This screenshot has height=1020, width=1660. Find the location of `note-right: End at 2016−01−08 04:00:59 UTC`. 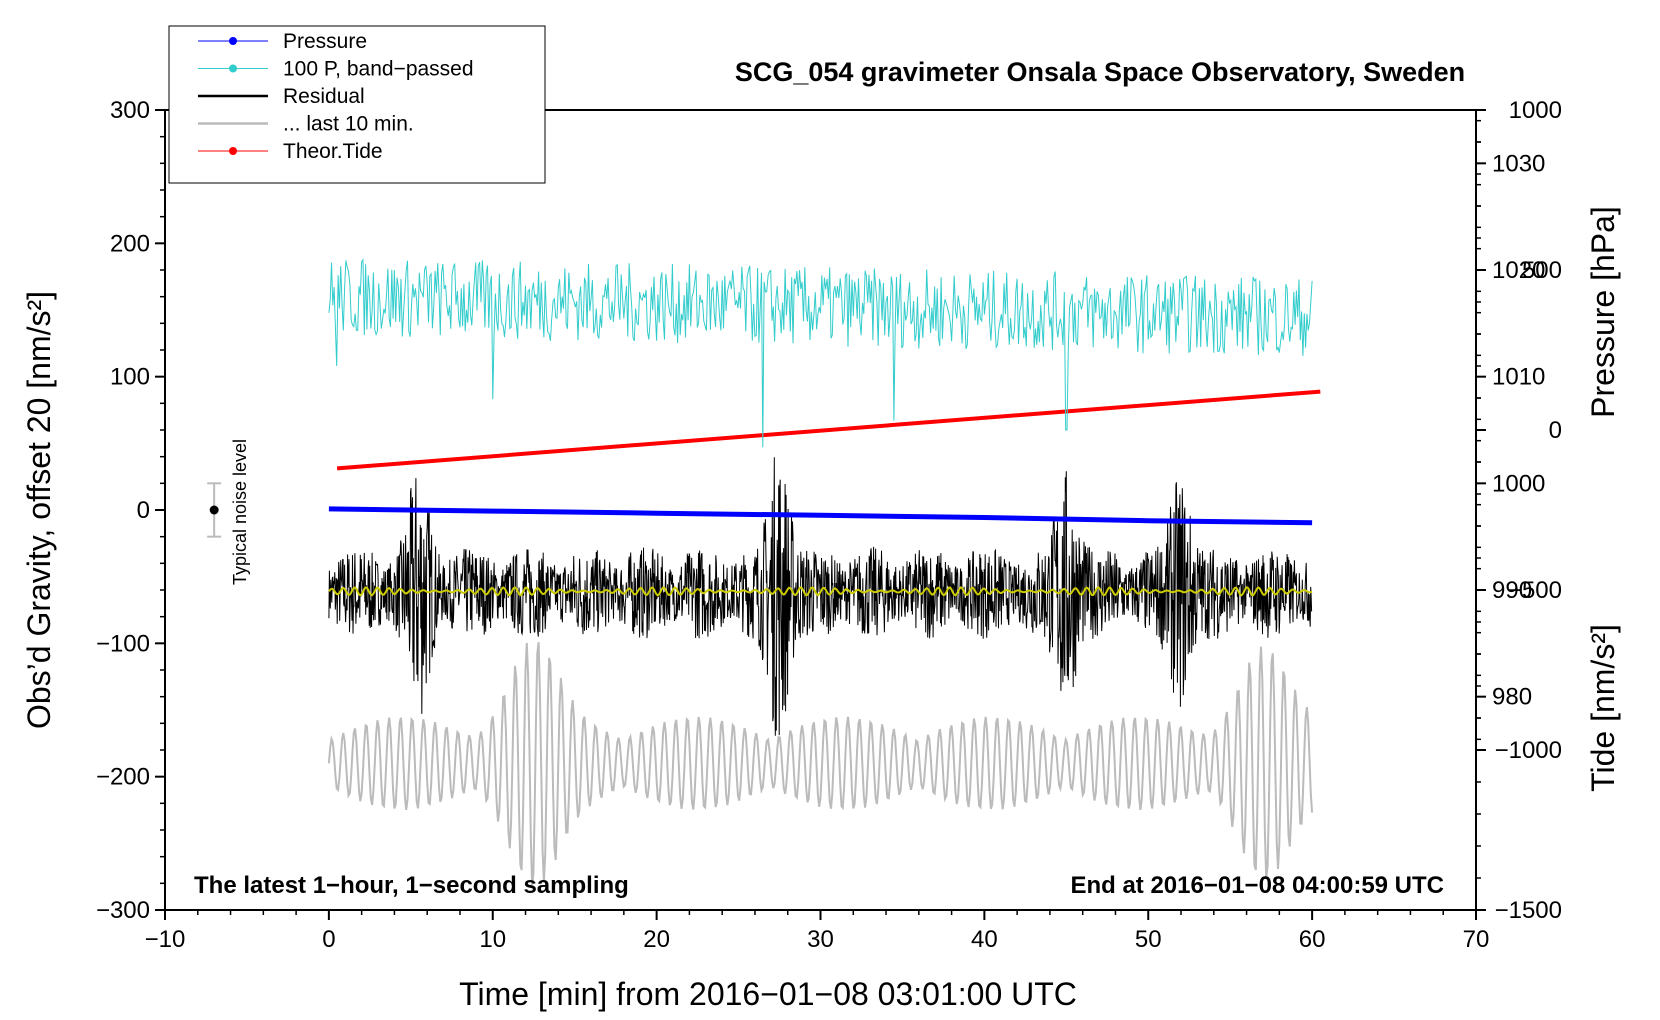

note-right: End at 2016−01−08 04:00:59 UTC is located at coordinates (1257, 885).